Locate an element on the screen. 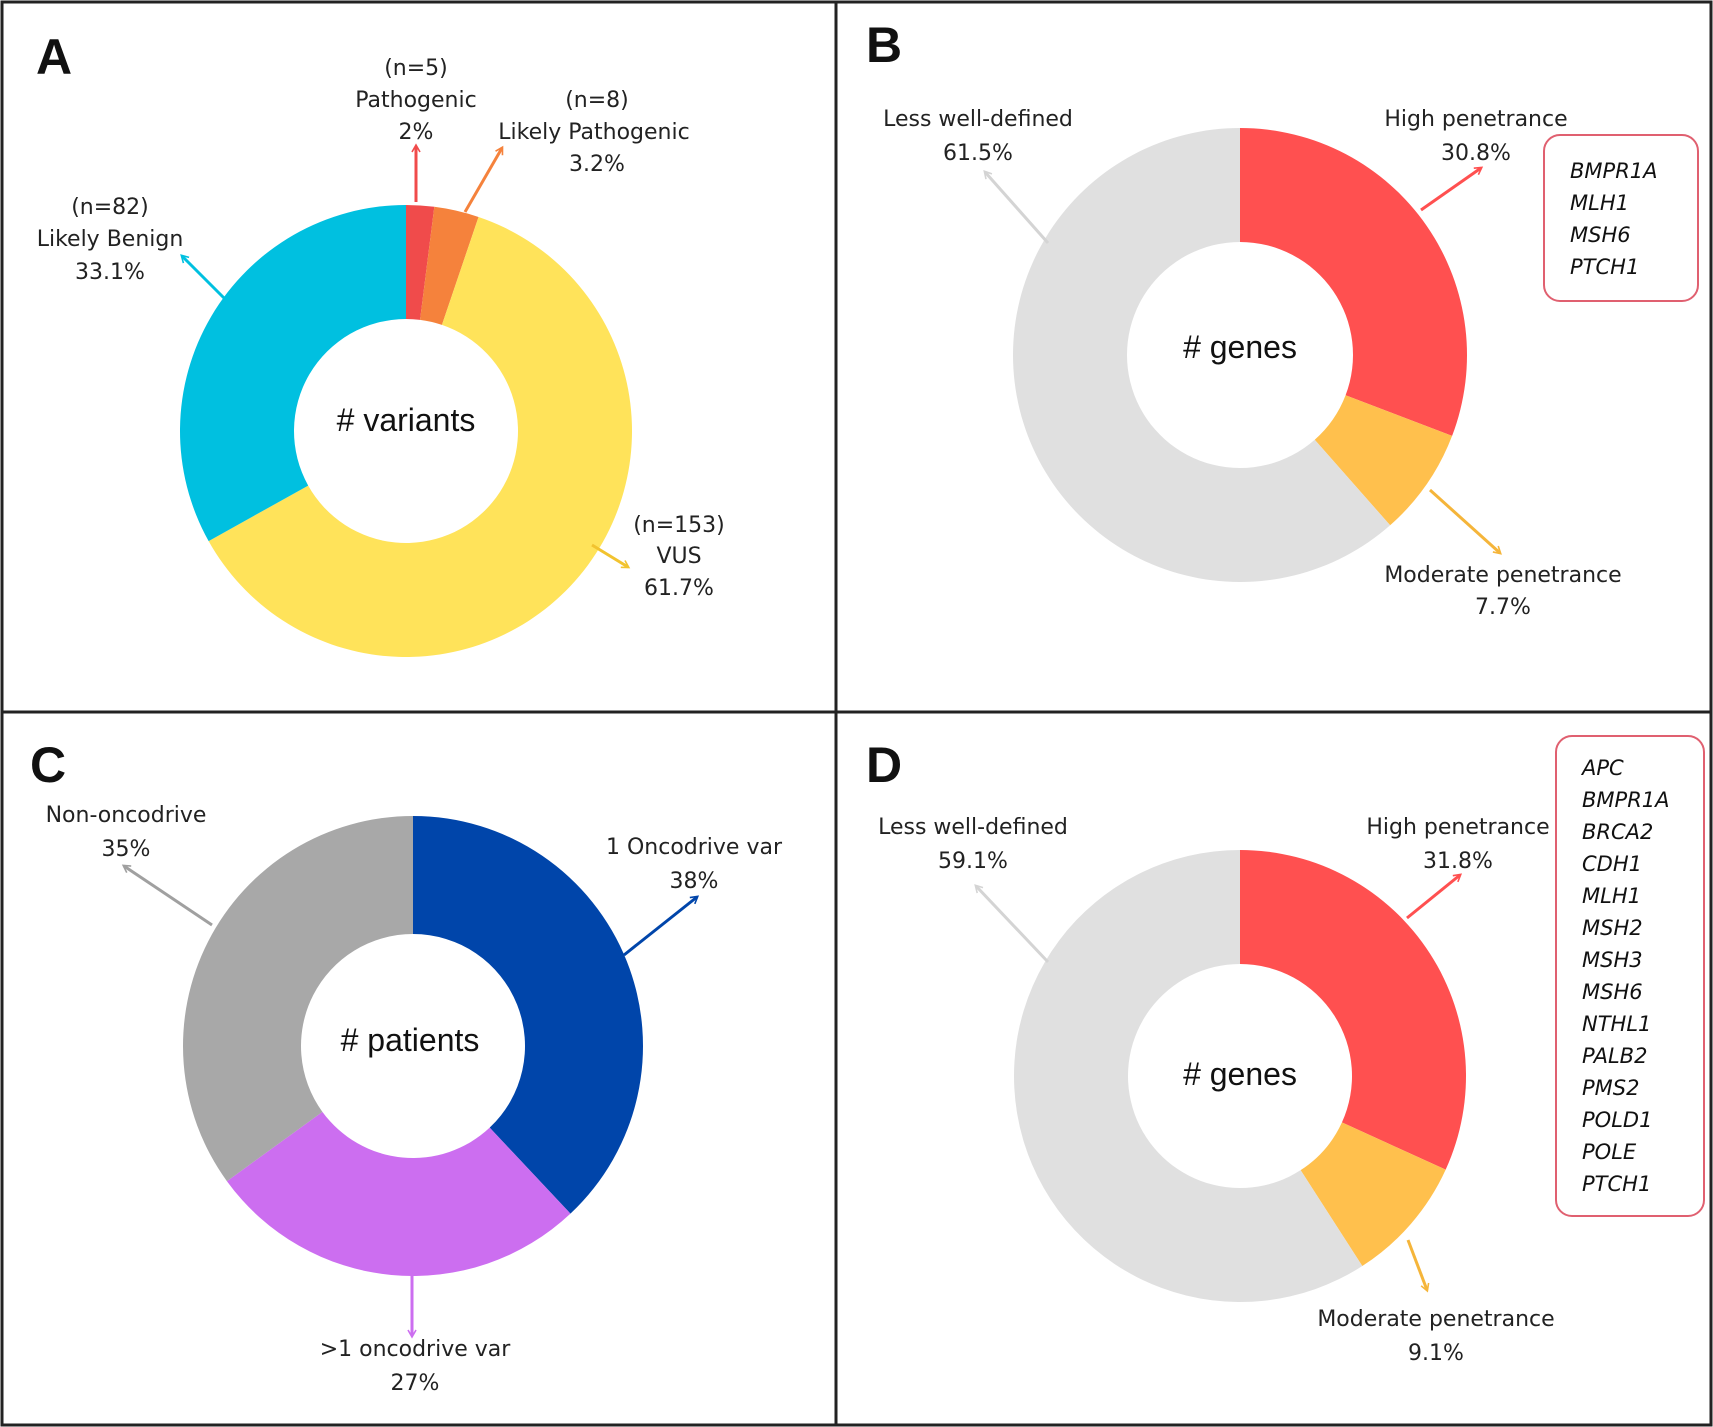  slice-high-penetrance-d is located at coordinates (1353, 1010).